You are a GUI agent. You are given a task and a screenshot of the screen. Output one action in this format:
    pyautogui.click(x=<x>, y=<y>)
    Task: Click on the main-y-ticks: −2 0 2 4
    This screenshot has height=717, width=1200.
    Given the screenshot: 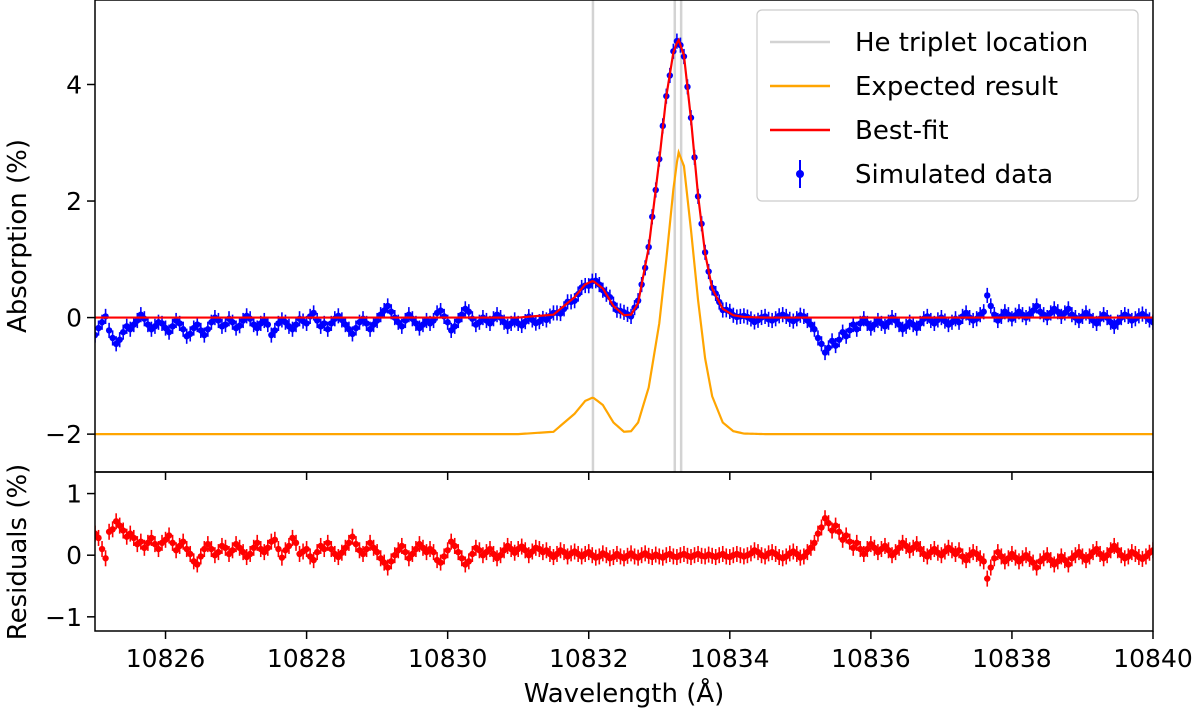 What is the action you would take?
    pyautogui.click(x=70, y=259)
    